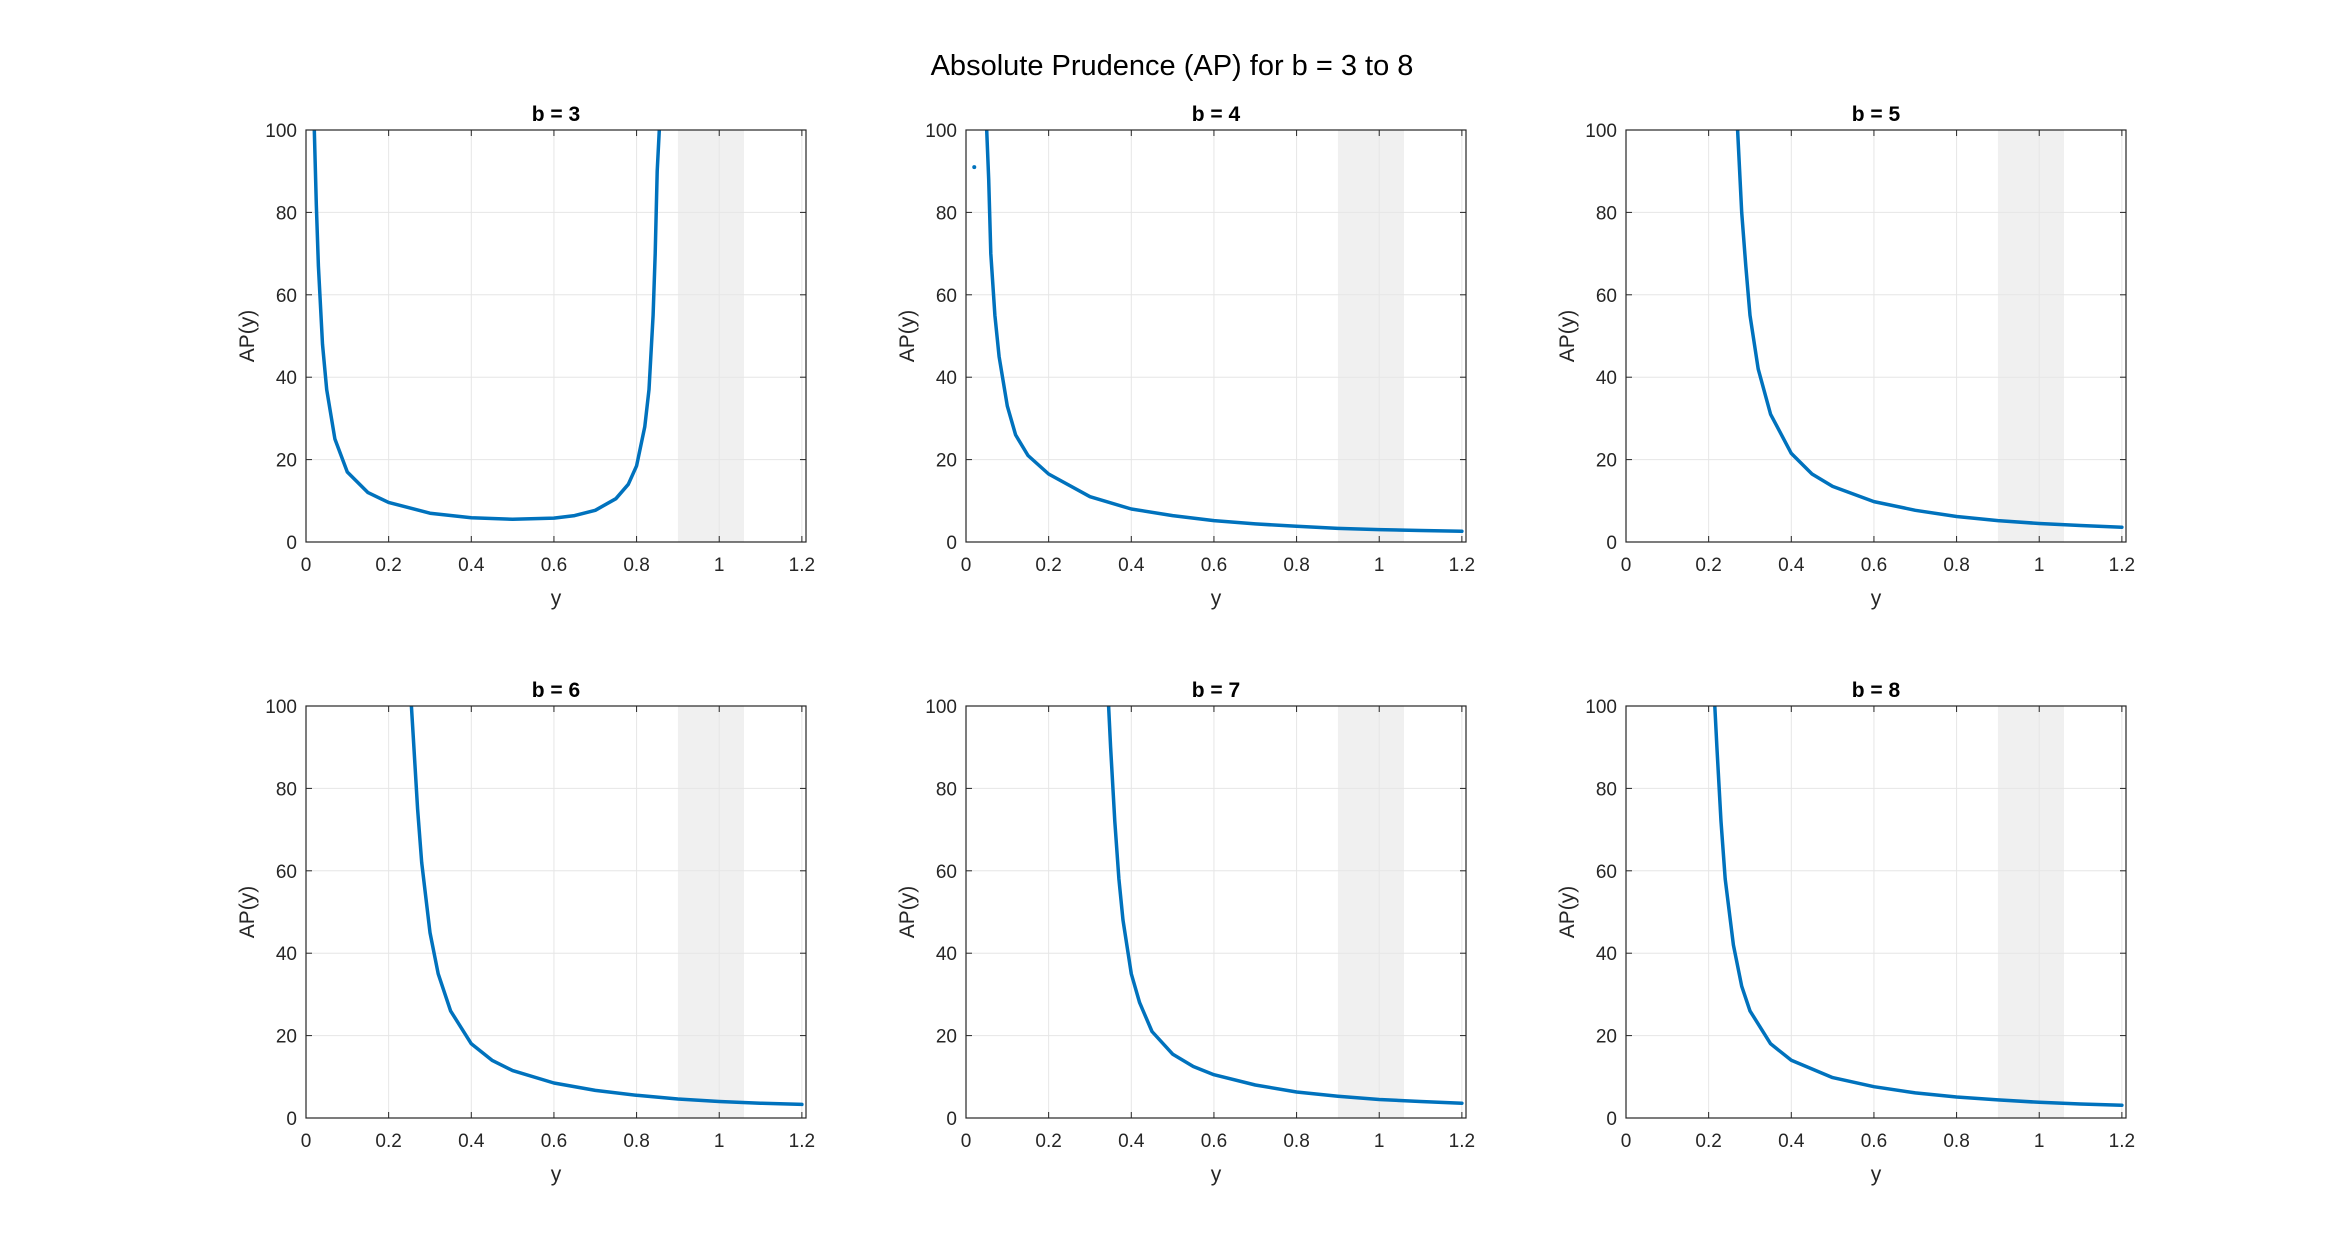 This screenshot has height=1250, width=2344. Describe the element at coordinates (1216, 114) in the screenshot. I see `subplot-title: b = 4` at that location.